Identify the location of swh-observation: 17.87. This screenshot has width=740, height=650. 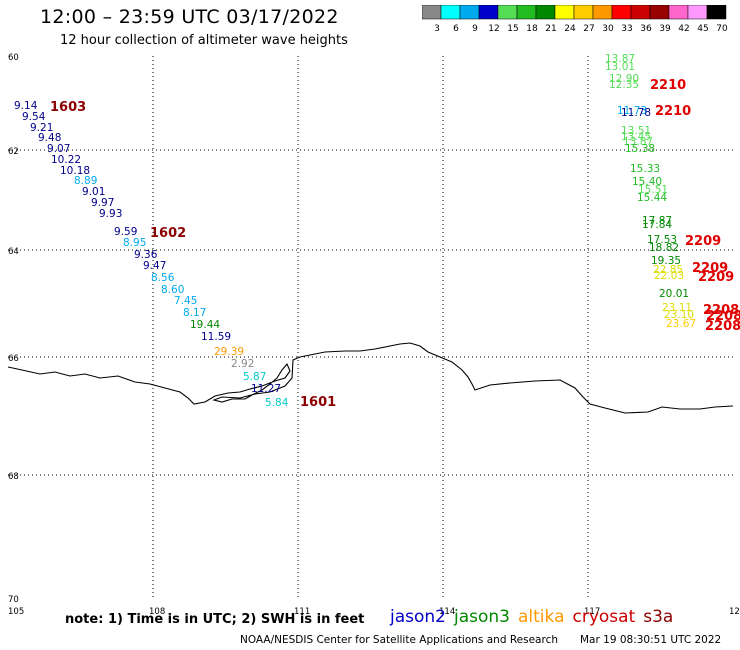
(657, 221).